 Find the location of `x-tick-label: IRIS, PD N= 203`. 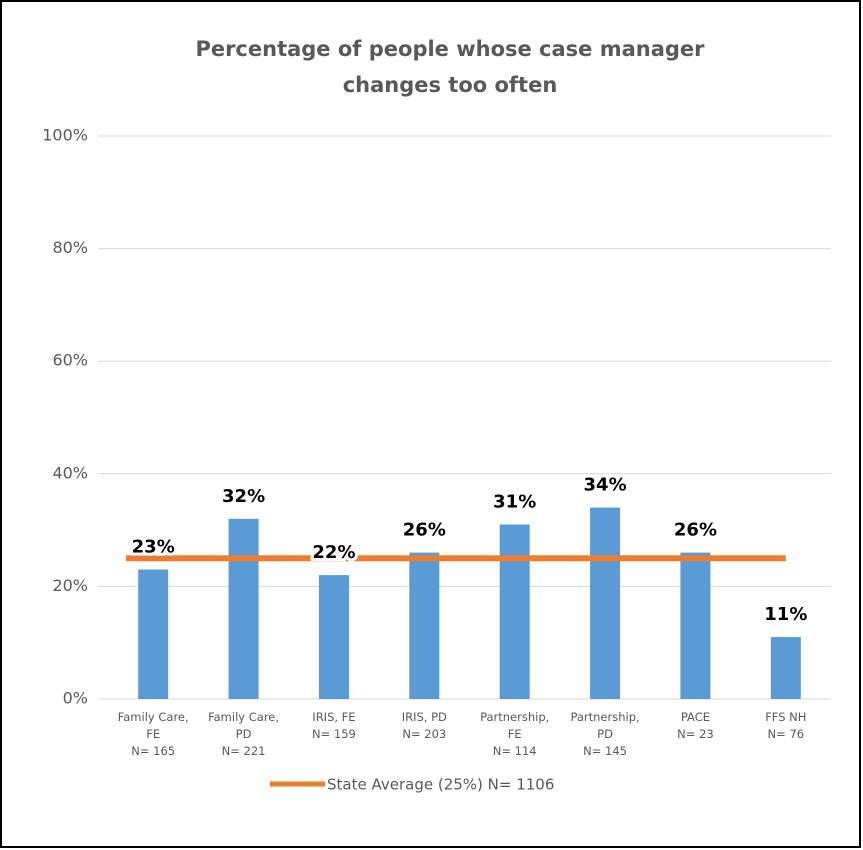

x-tick-label: IRIS, PD N= 203 is located at coordinates (424, 725).